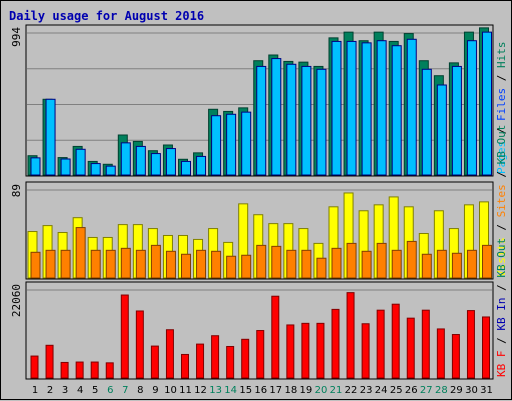 The width and height of the screenshot is (512, 401). I want to click on panel-bottom-ymax-label: 22060, so click(16, 300).